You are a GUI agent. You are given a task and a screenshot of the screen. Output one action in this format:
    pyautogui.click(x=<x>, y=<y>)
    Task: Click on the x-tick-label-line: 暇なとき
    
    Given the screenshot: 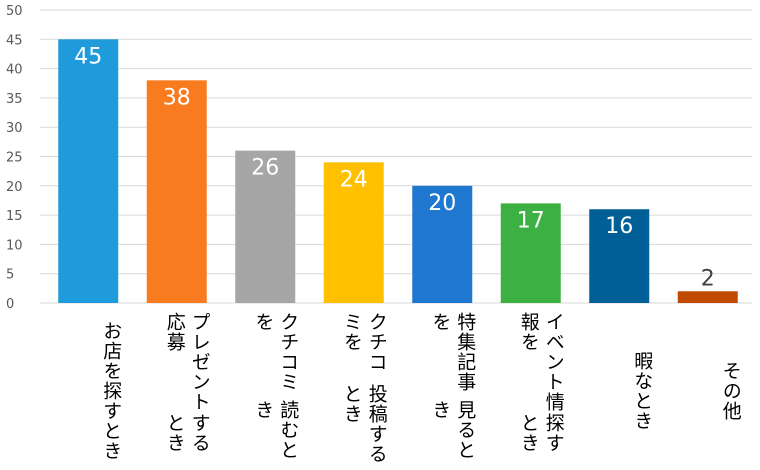 What is the action you would take?
    pyautogui.click(x=642, y=391)
    